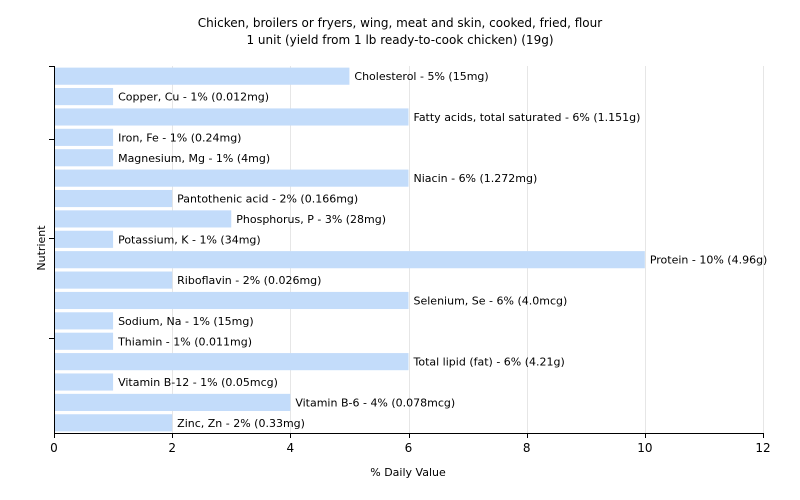 The width and height of the screenshot is (800, 500). I want to click on x-tick-label: 12, so click(762, 448).